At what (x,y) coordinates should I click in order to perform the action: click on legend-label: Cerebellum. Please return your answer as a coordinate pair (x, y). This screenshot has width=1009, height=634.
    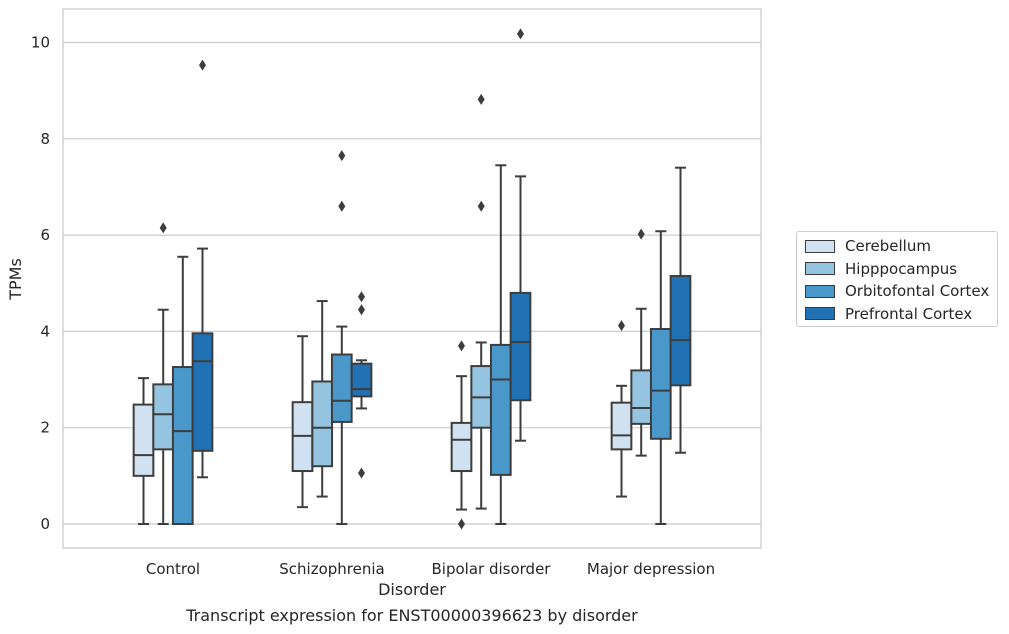
    Looking at the image, I should click on (888, 246).